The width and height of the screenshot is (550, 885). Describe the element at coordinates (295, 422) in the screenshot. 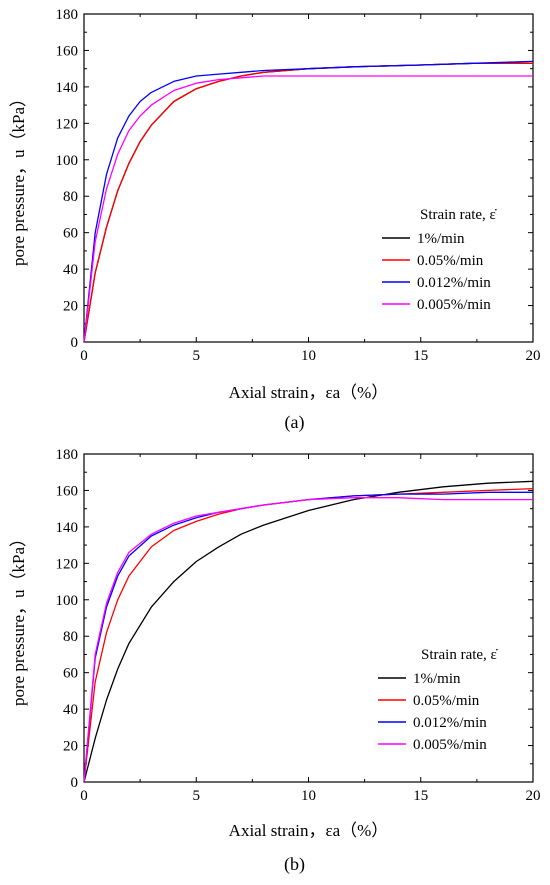

I see `panel-label: (a)` at that location.